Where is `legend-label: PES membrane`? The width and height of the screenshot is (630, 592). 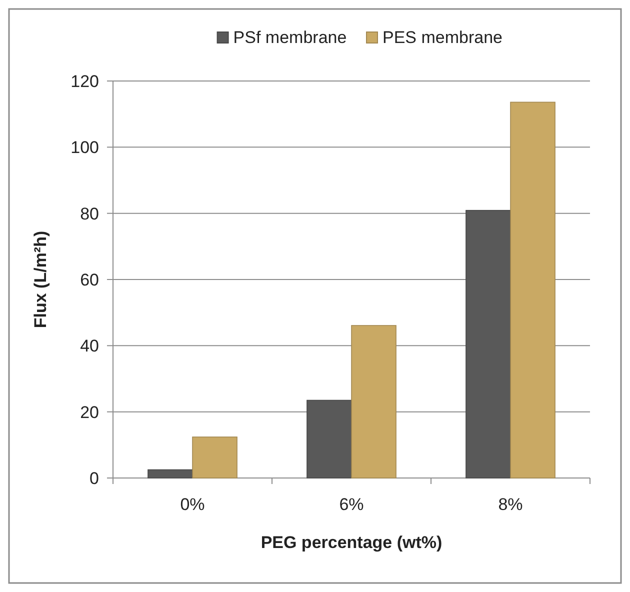
legend-label: PES membrane is located at coordinates (442, 37).